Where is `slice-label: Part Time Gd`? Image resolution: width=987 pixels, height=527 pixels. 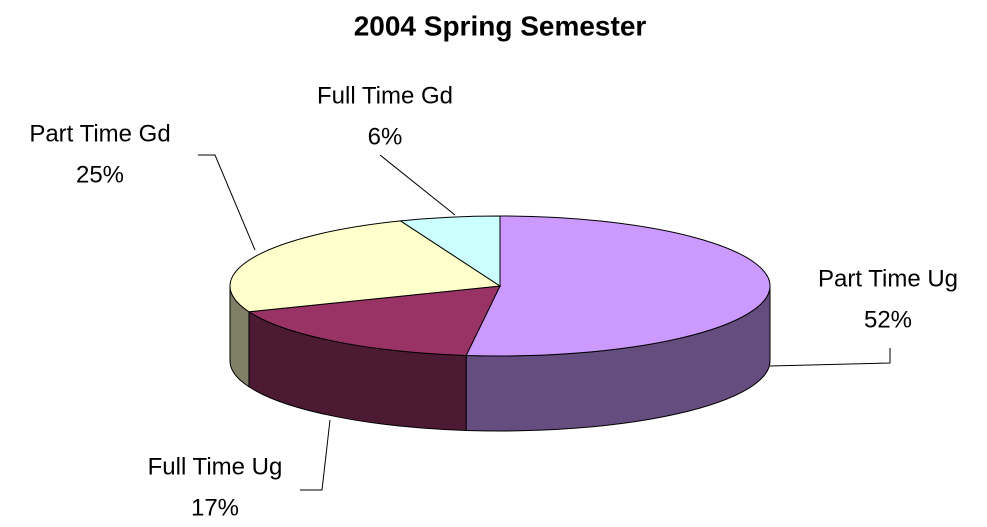 slice-label: Part Time Gd is located at coordinates (99, 133).